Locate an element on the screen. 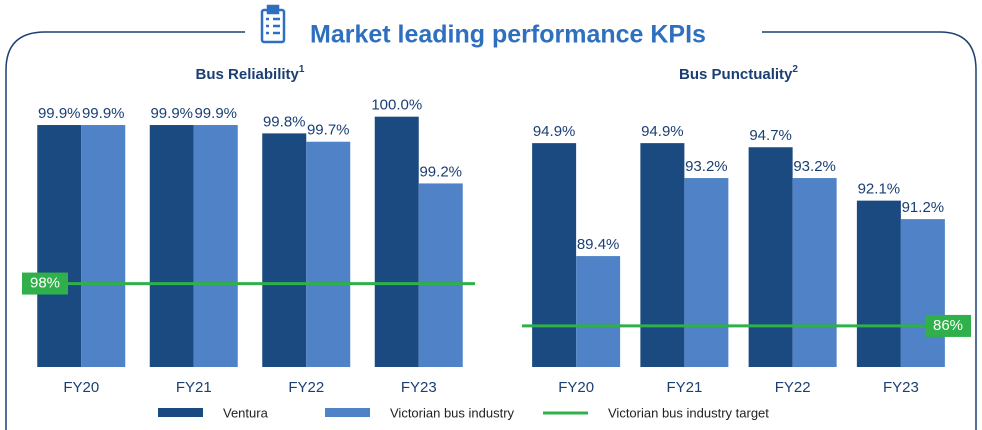 The image size is (982, 430). chart-title: Bus Reliability1 is located at coordinates (250, 73).